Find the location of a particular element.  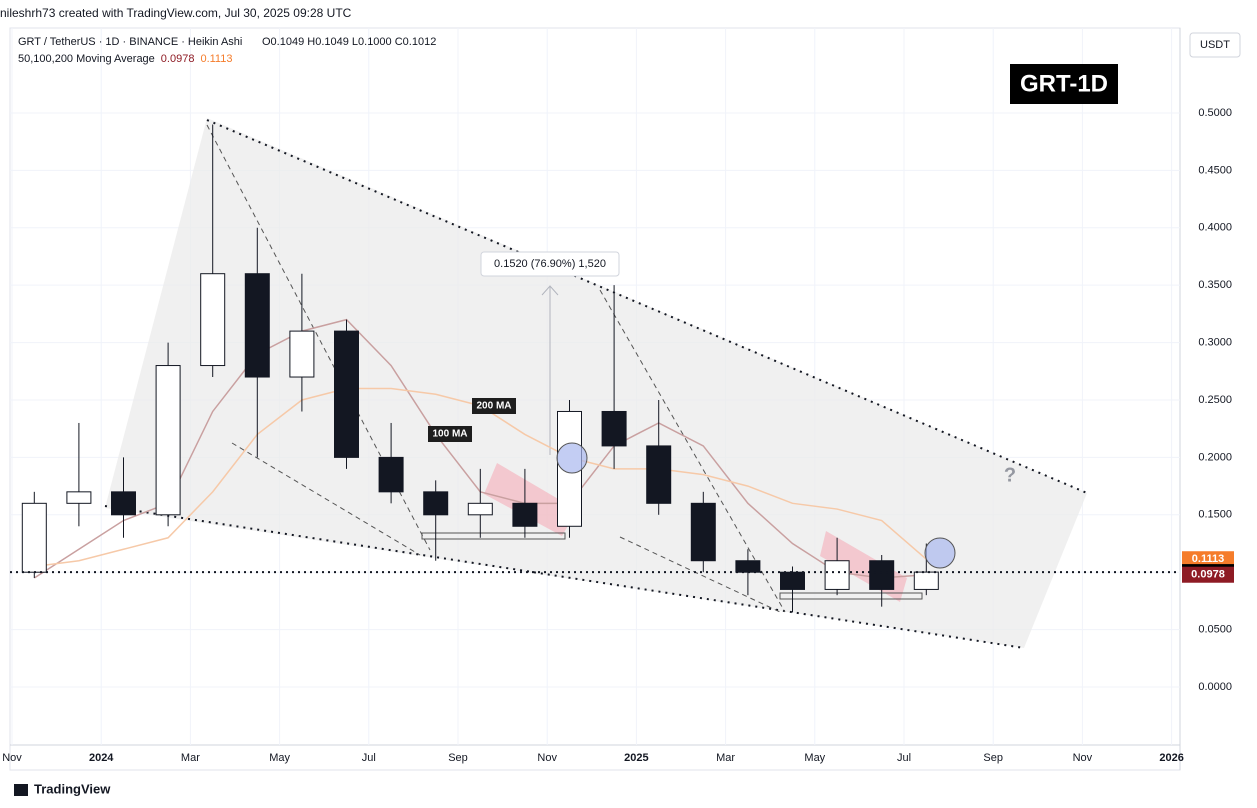

y-tick-label: 0.3500 is located at coordinates (1215, 285).